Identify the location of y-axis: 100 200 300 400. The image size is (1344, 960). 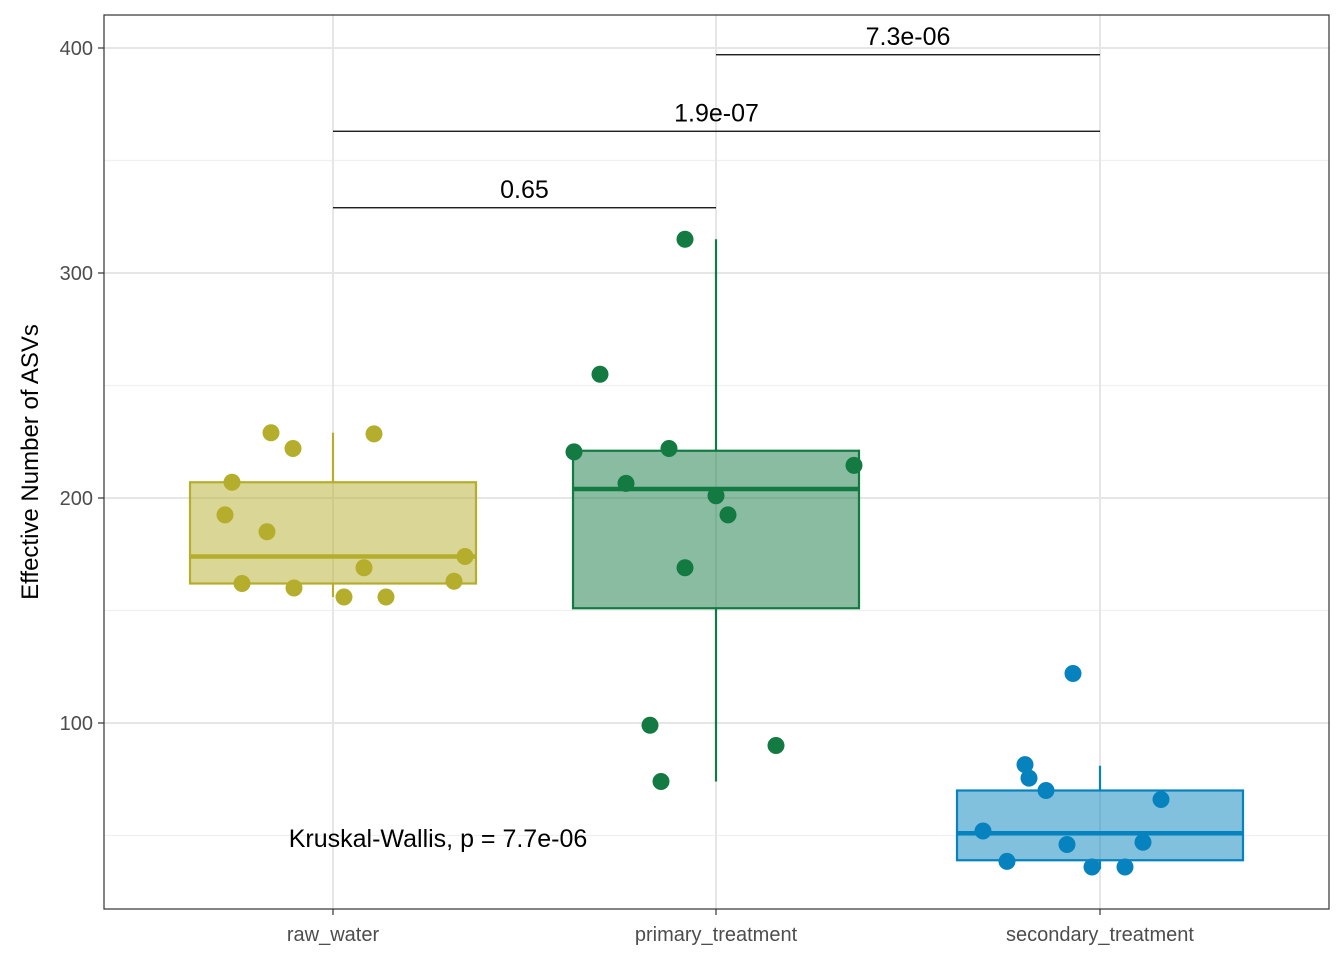
(82, 386).